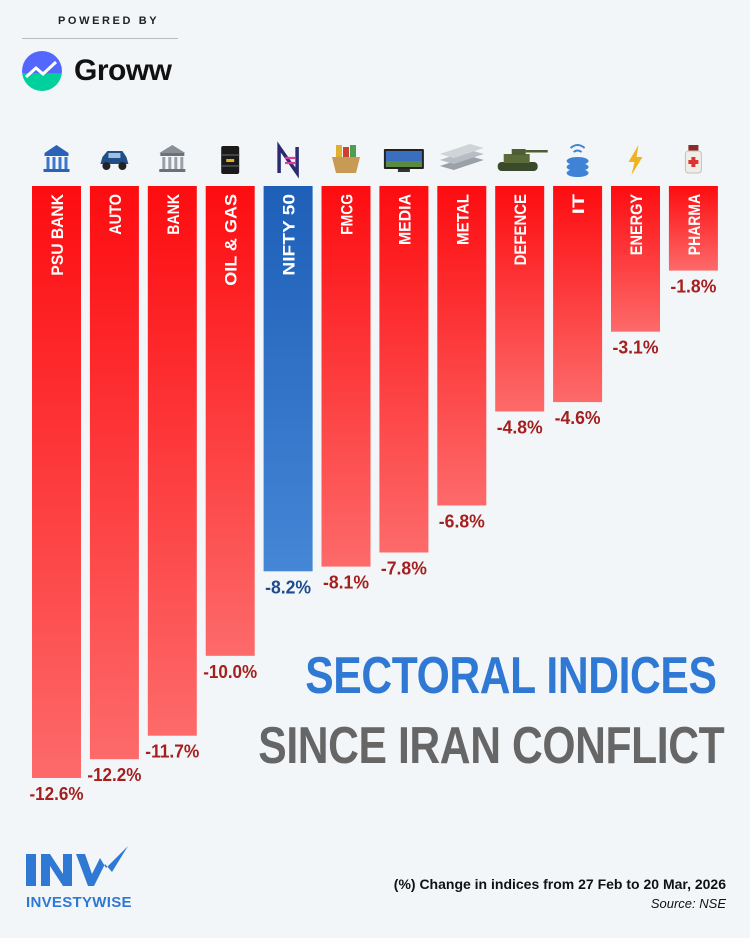 This screenshot has width=750, height=938. I want to click on bar-psu-bank, so click(56, 482).